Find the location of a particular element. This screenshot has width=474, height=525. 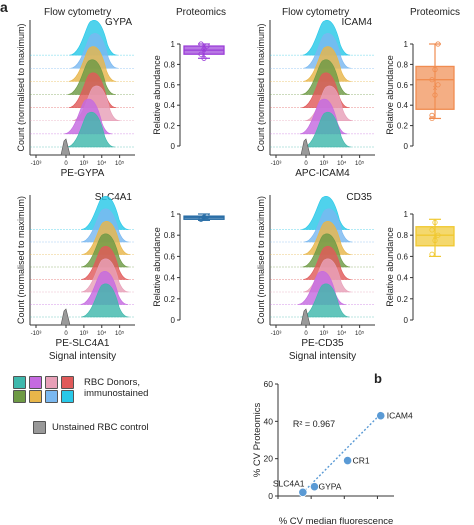

hist-protein-label: CD35 is located at coordinates (359, 197).